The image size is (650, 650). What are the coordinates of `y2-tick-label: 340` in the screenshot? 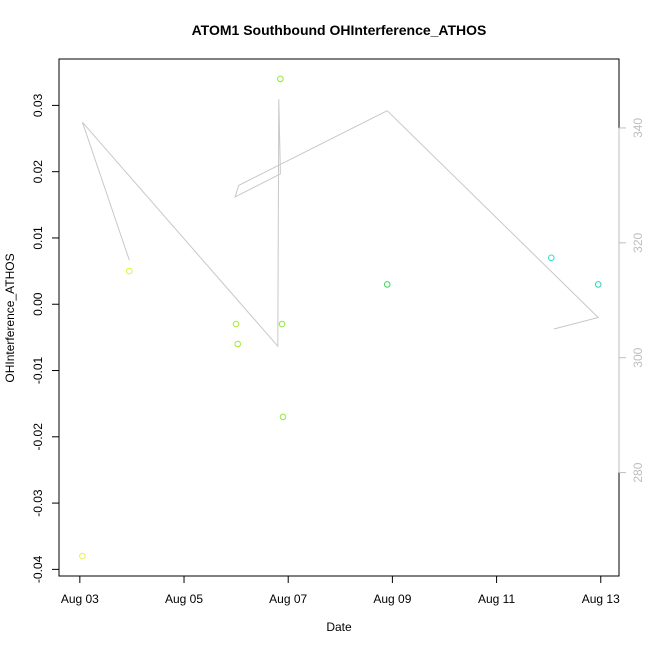 It's located at (638, 128).